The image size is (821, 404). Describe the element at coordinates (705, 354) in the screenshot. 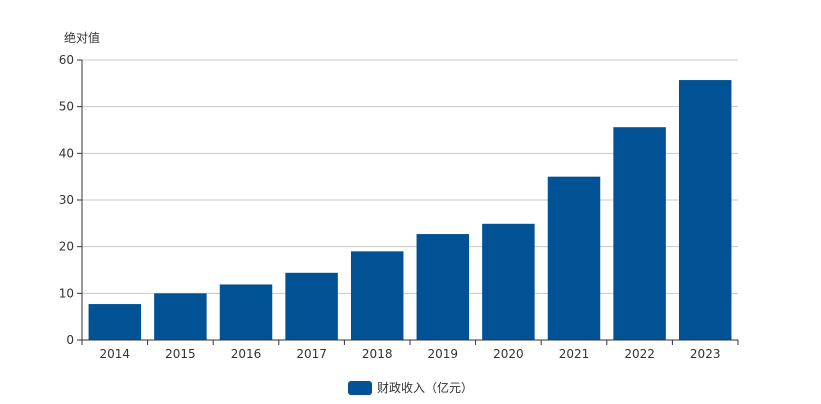

I see `x-tick-label: 2023` at that location.